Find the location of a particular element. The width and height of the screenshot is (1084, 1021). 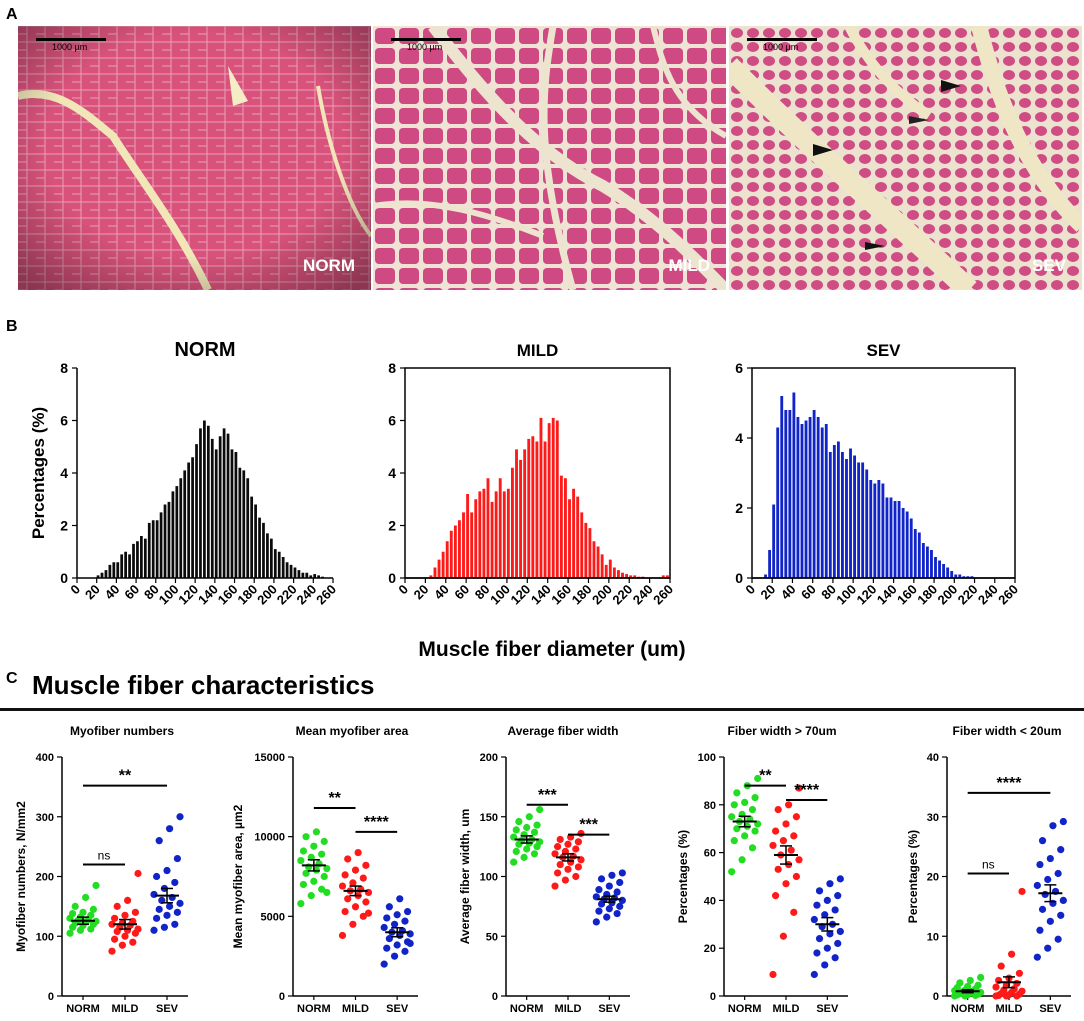

chart-title: SEV is located at coordinates (883, 350).